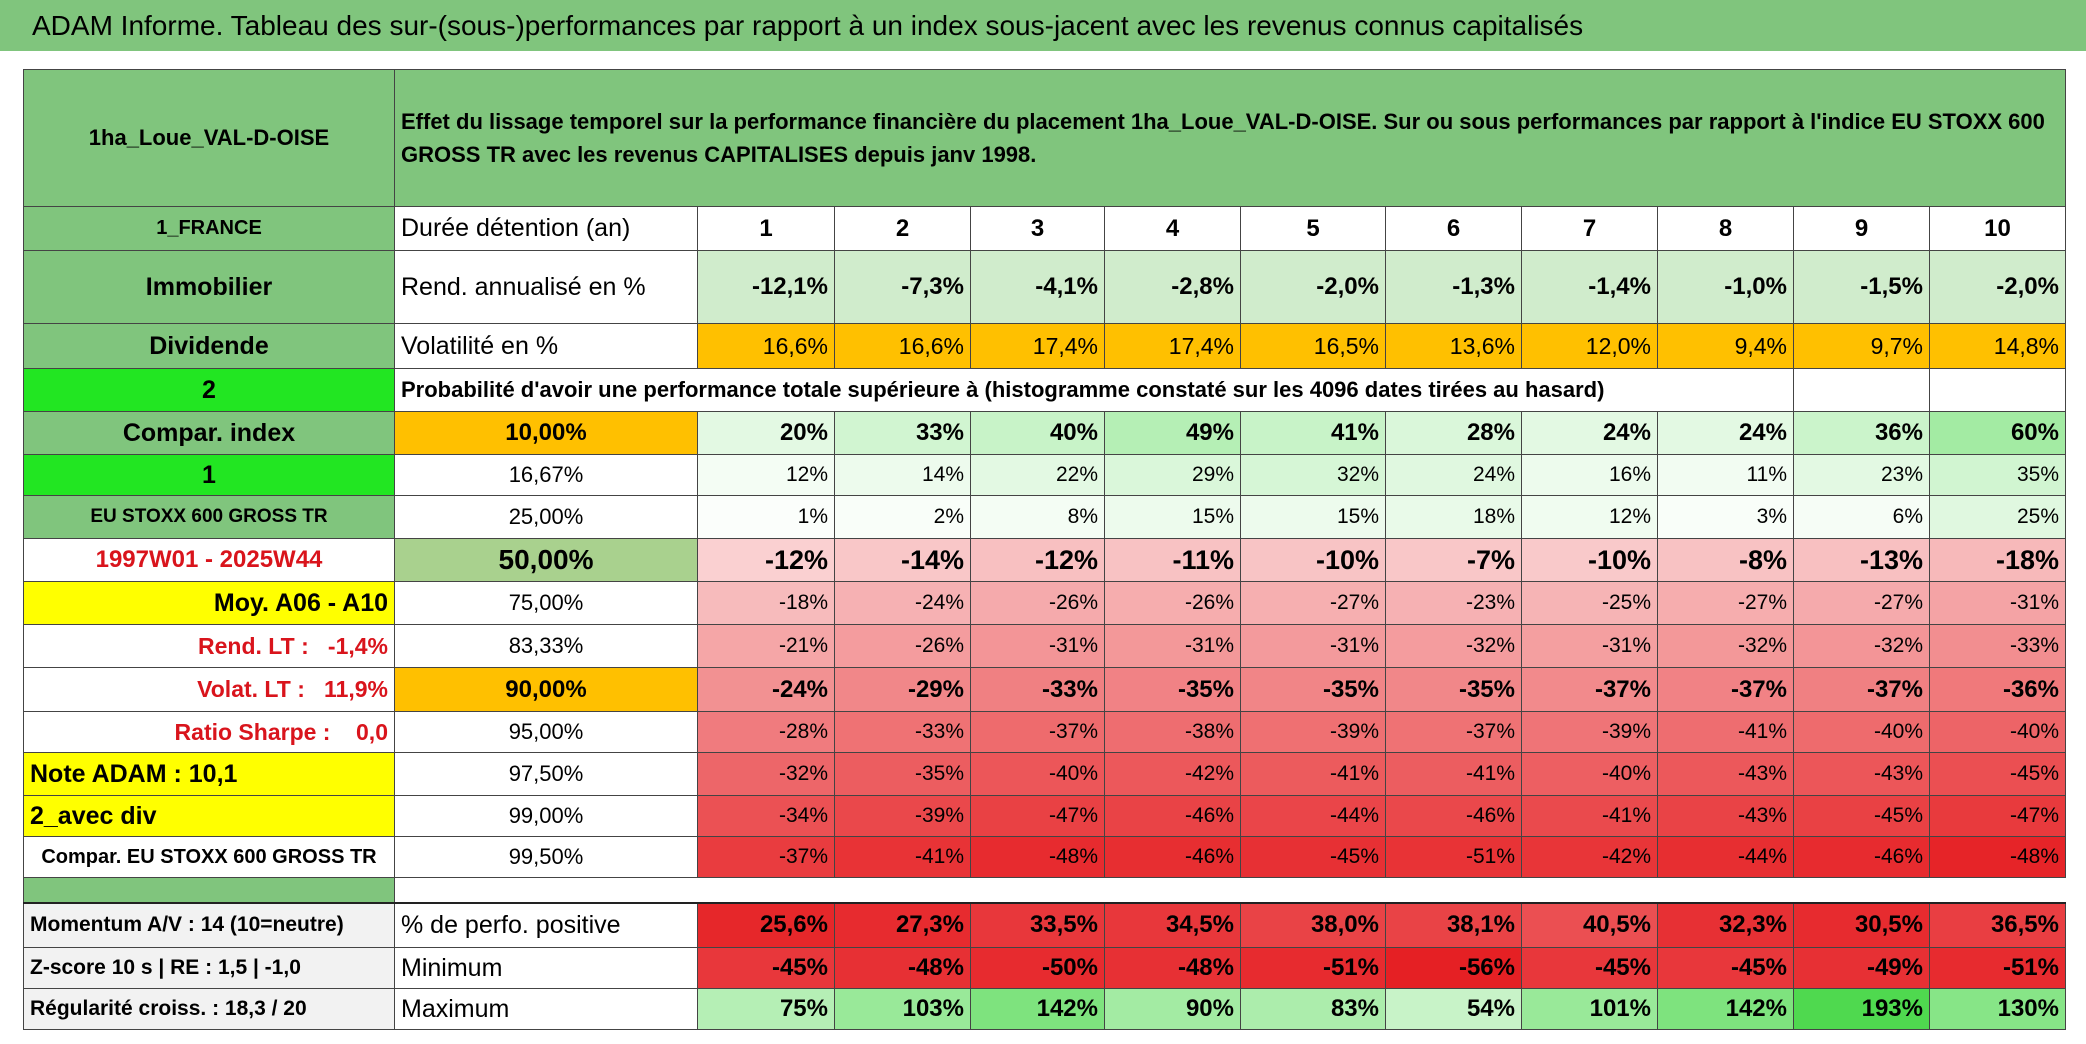 The image size is (2086, 1044). I want to click on value-cell: 10, so click(1997, 228).